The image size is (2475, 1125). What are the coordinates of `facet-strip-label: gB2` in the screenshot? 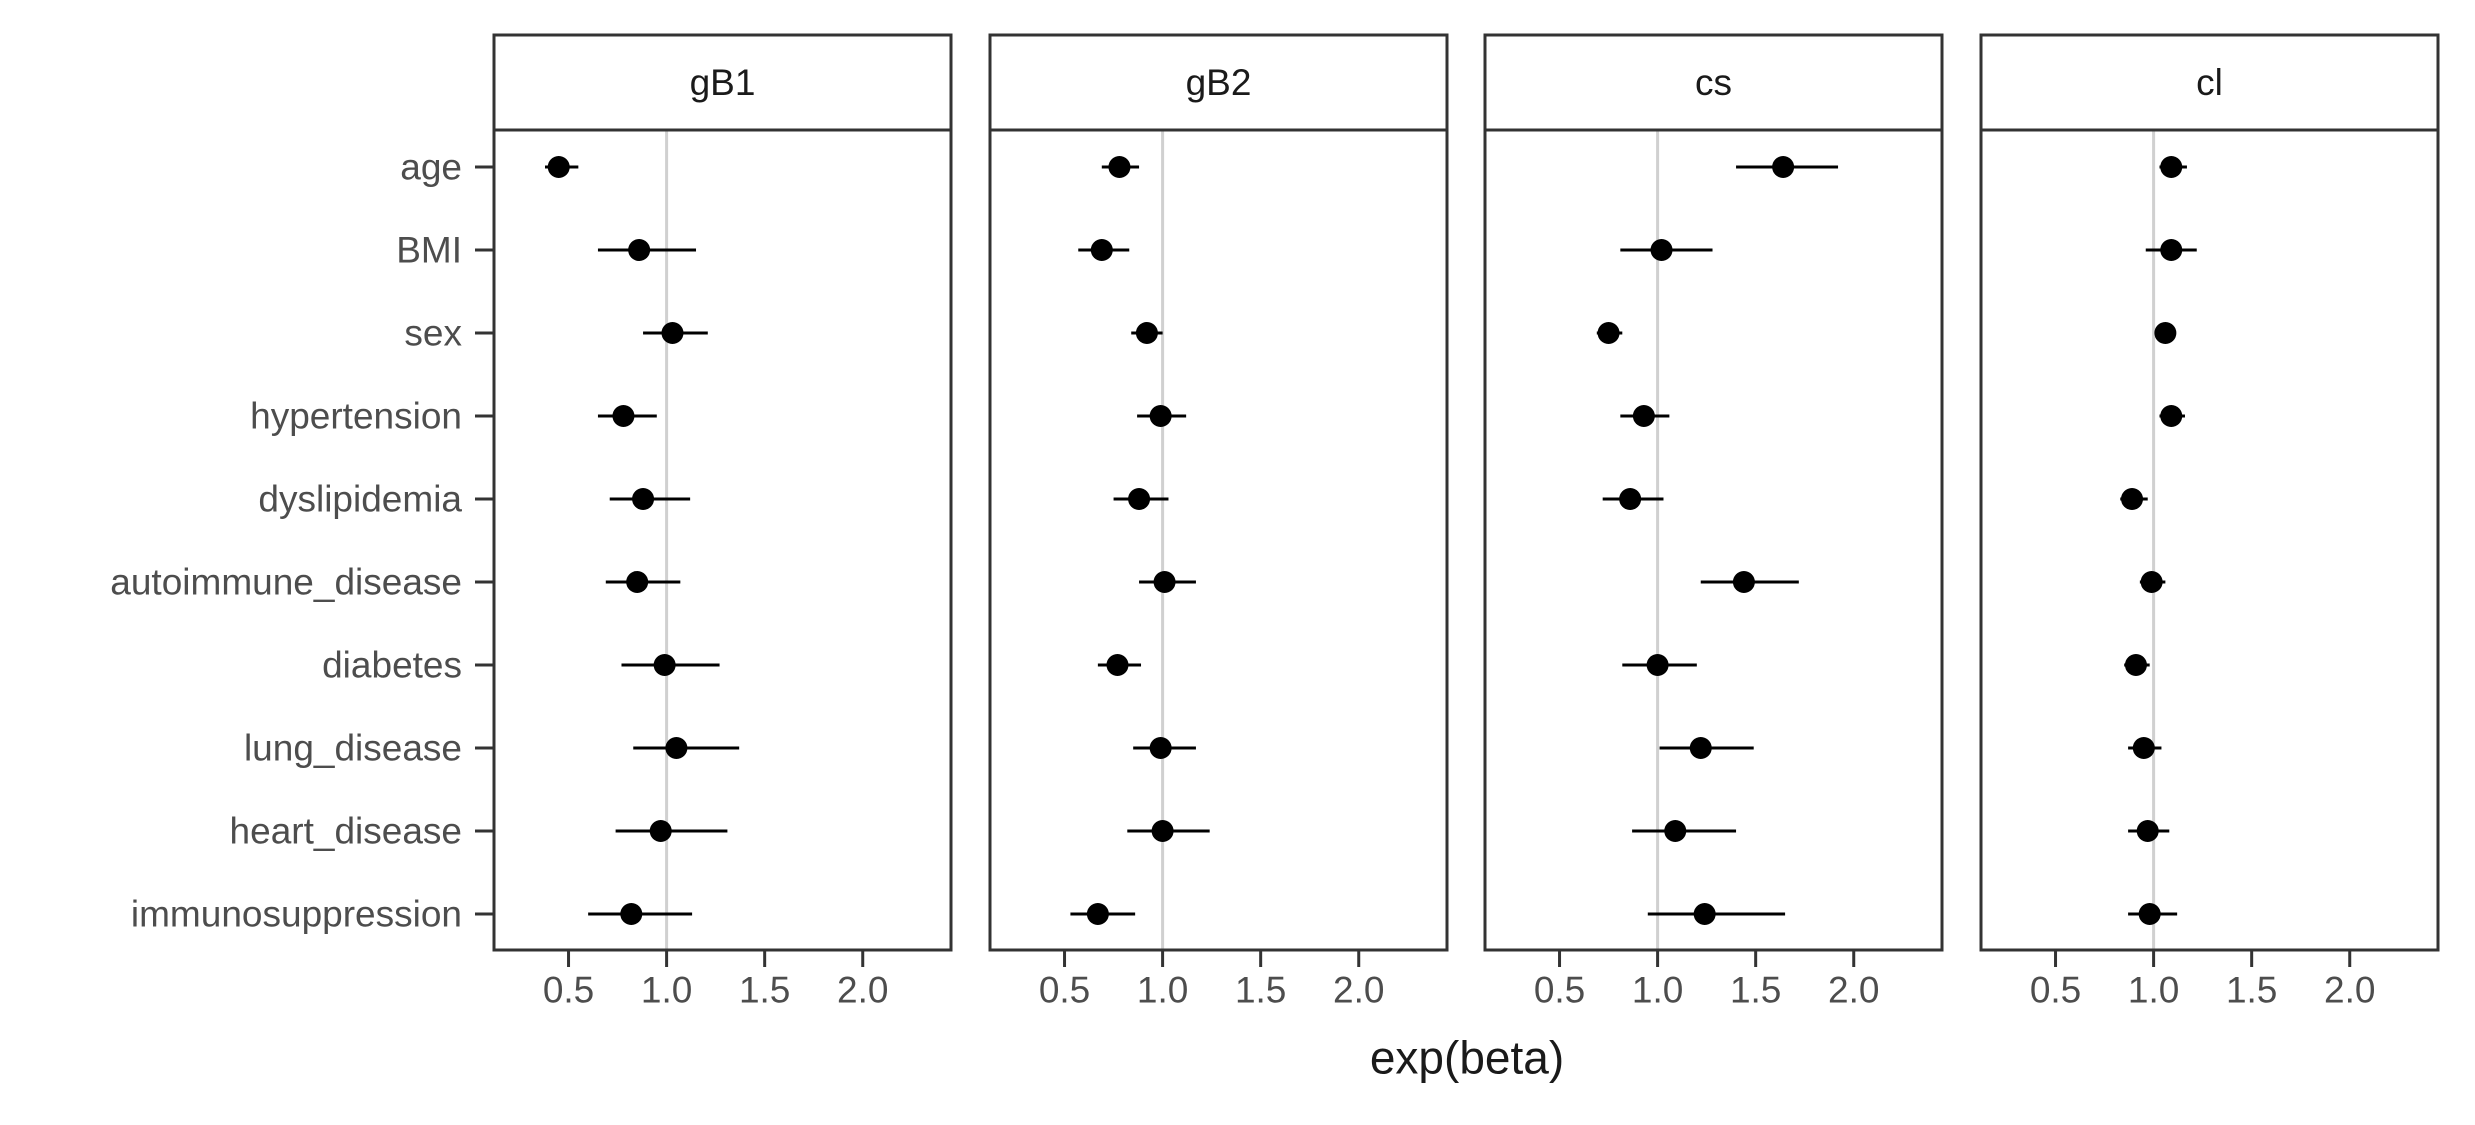 It's located at (1219, 82).